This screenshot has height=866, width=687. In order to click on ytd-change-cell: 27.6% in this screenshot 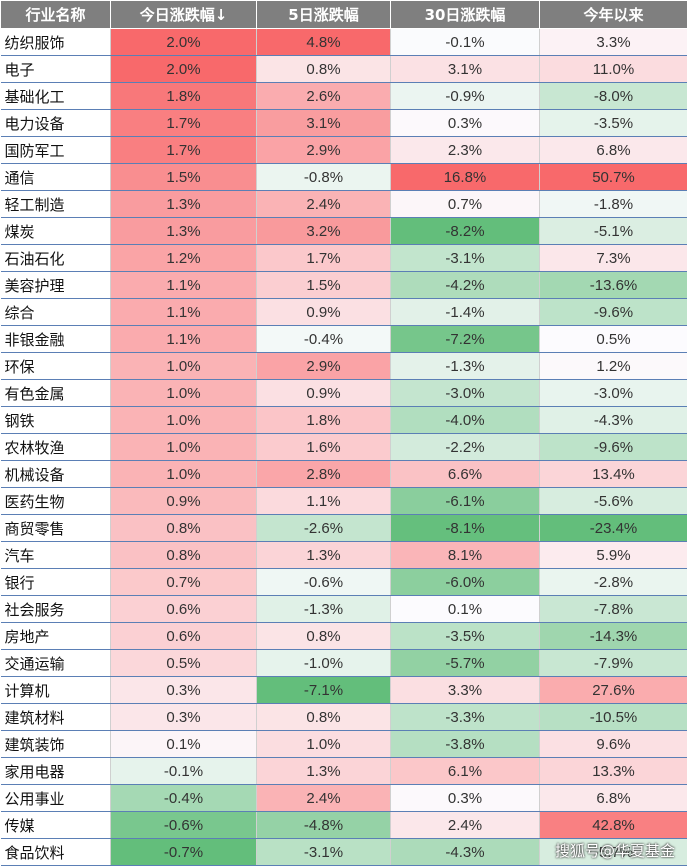, I will do `click(613, 690)`.